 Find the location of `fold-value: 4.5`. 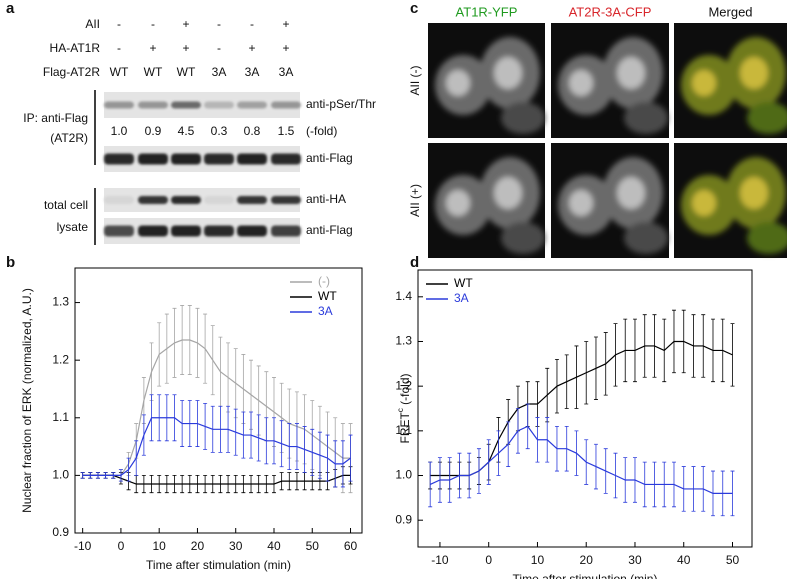

fold-value: 4.5 is located at coordinates (186, 131).